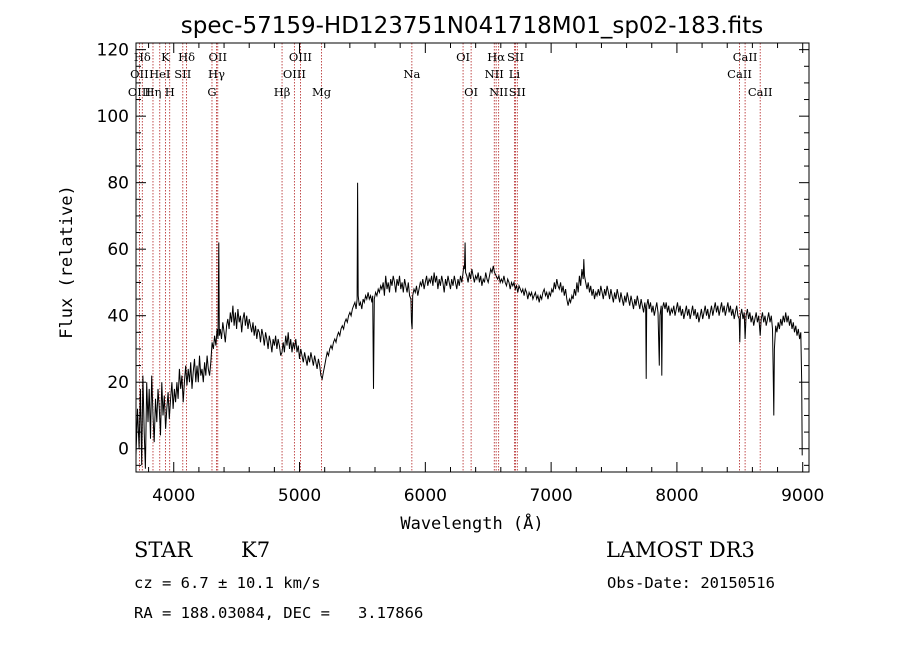  Describe the element at coordinates (123, 450) in the screenshot. I see `y-tick-label: 0` at that location.